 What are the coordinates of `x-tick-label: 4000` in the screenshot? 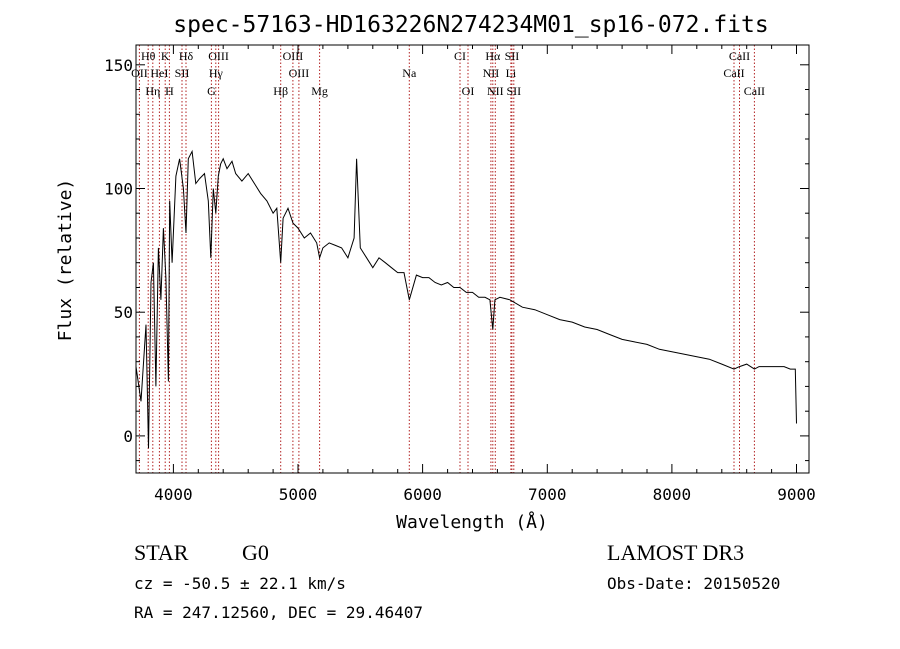 It's located at (173, 494).